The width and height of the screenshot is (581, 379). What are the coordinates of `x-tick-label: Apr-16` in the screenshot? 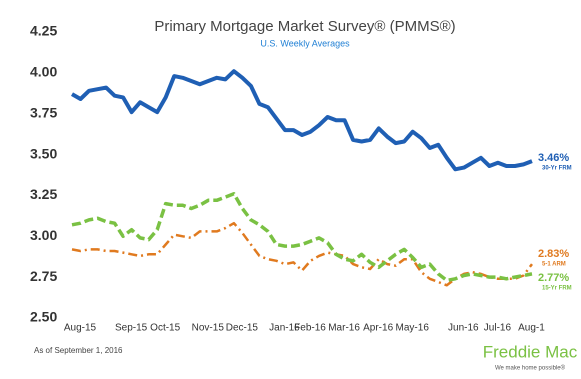 It's located at (378, 328).